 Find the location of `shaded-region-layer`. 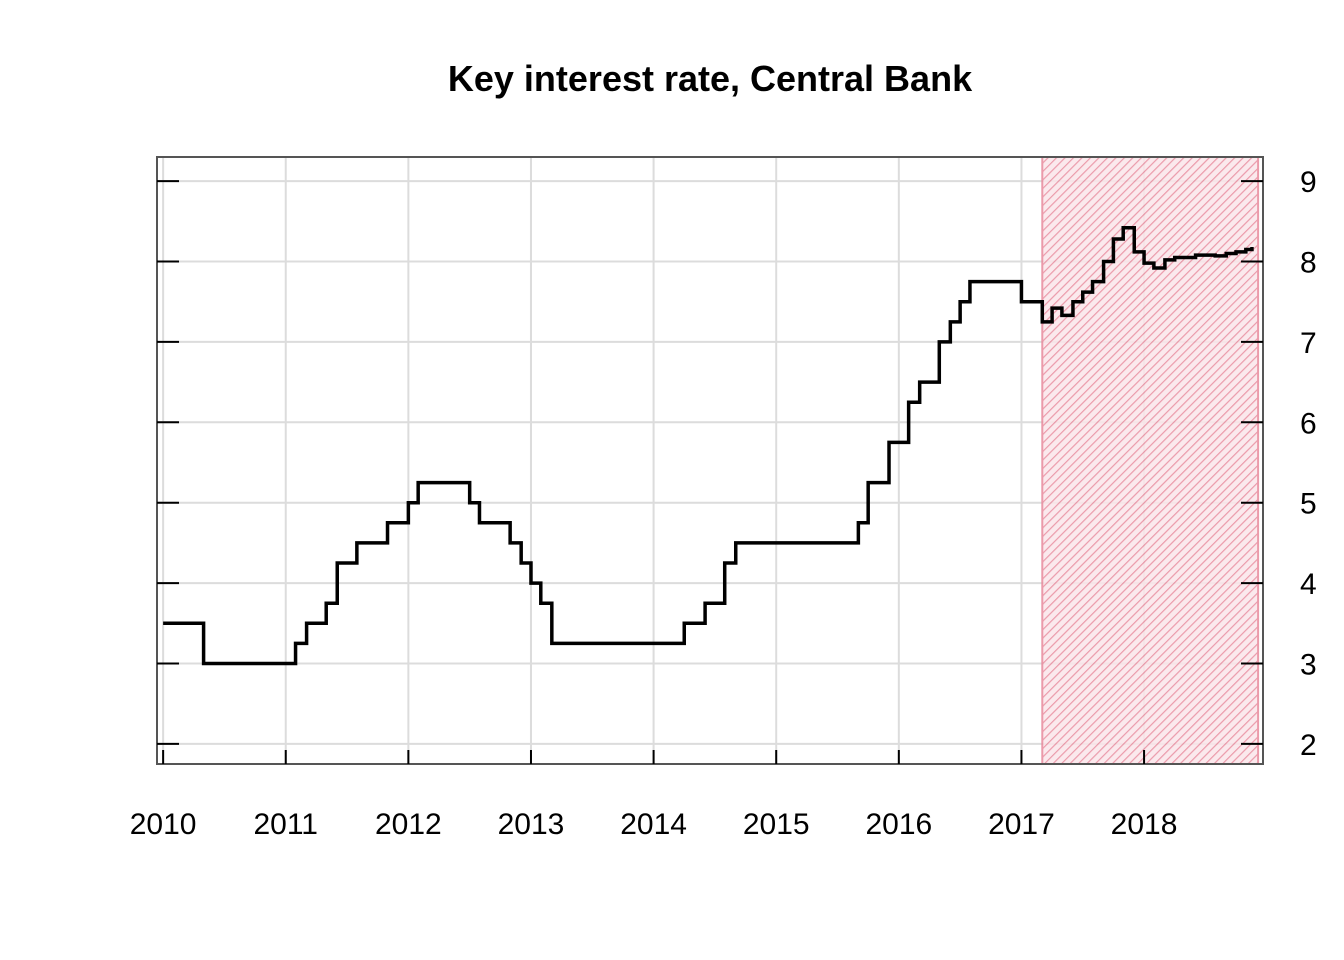

shaded-region-layer is located at coordinates (1150, 460).